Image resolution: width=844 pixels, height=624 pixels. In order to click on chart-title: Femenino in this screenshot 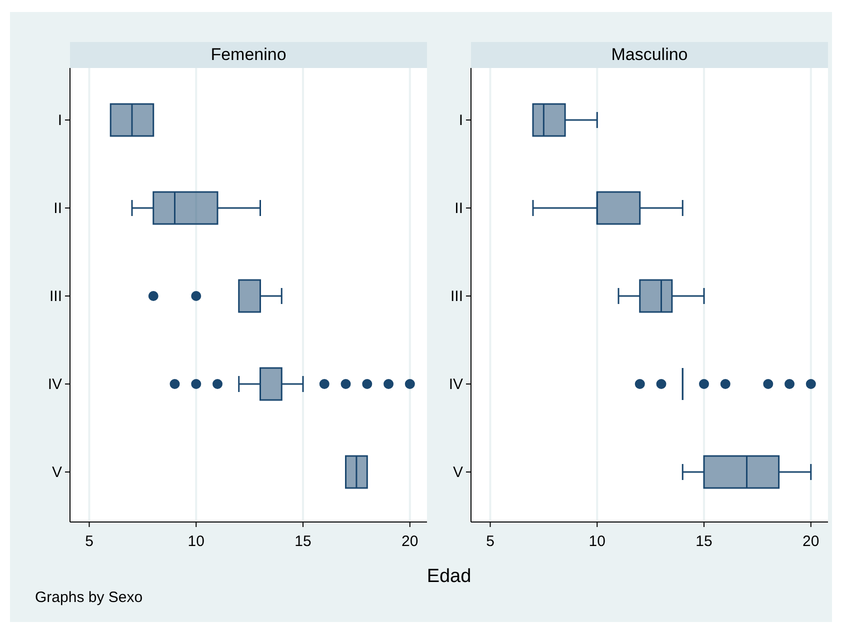, I will do `click(248, 54)`.